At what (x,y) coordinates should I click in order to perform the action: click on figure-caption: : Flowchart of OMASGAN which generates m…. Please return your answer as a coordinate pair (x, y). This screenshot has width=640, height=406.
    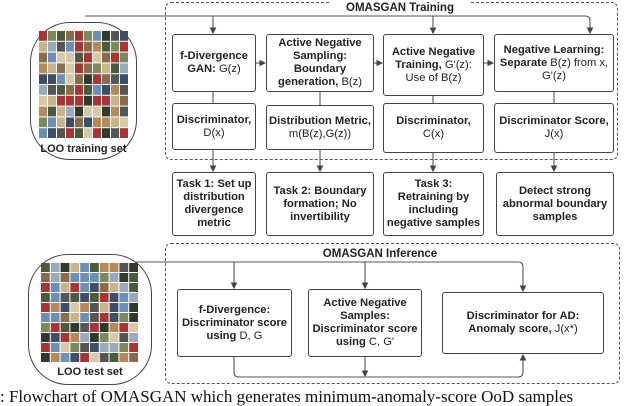
    Looking at the image, I should click on (287, 396).